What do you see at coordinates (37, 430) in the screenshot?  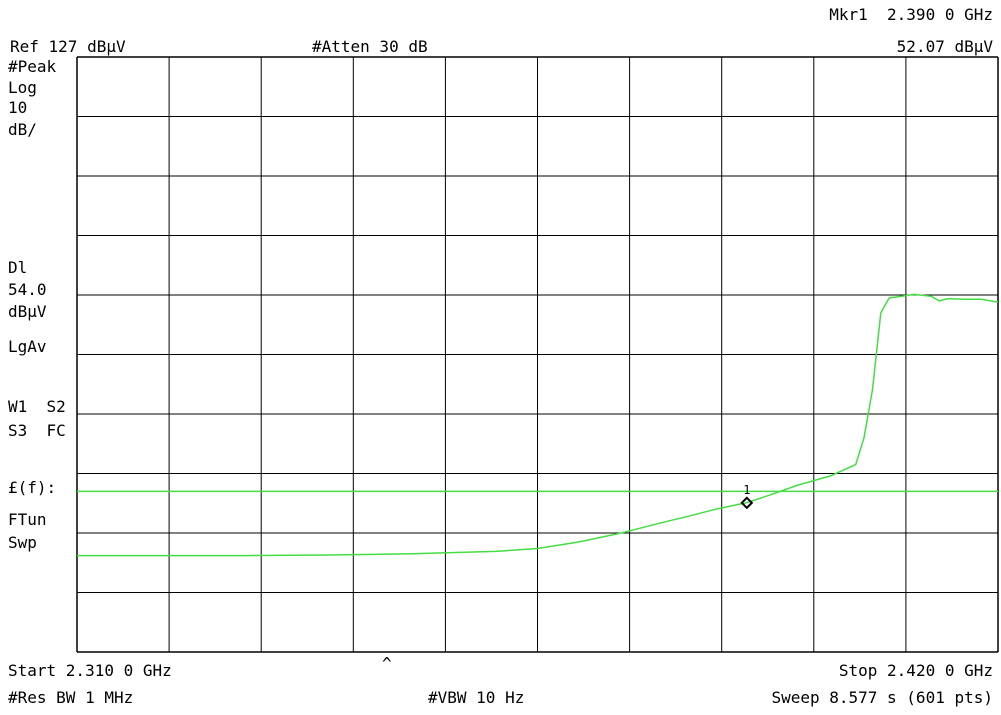 I see `trace-states-2: S3 FC` at bounding box center [37, 430].